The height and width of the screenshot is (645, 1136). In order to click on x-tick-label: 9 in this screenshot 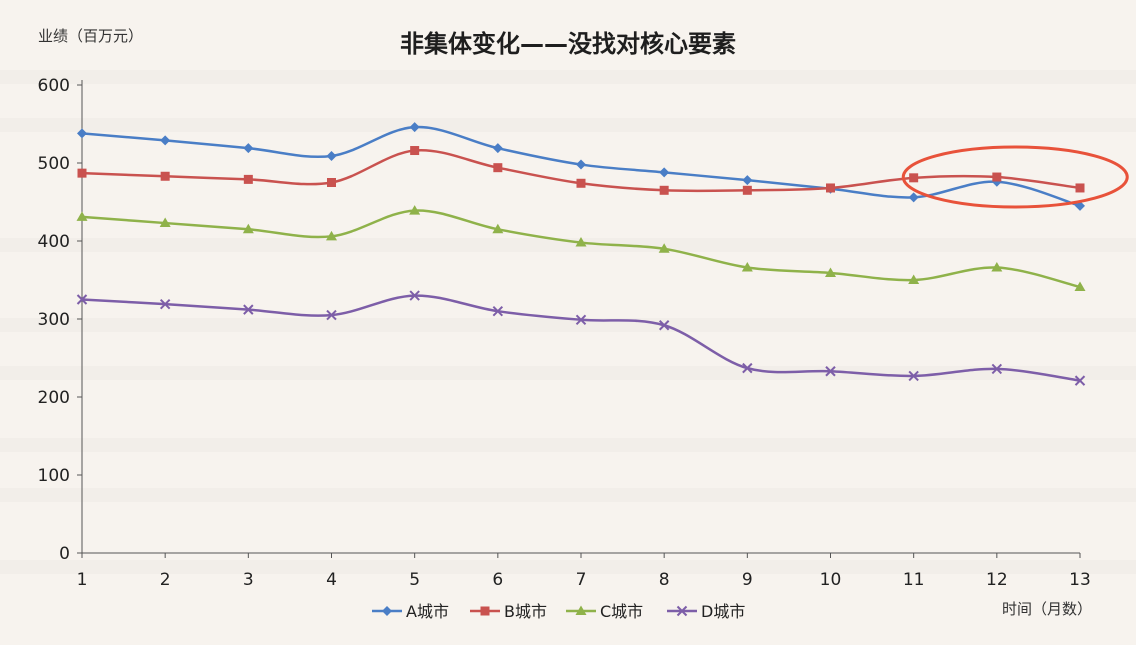, I will do `click(747, 580)`.